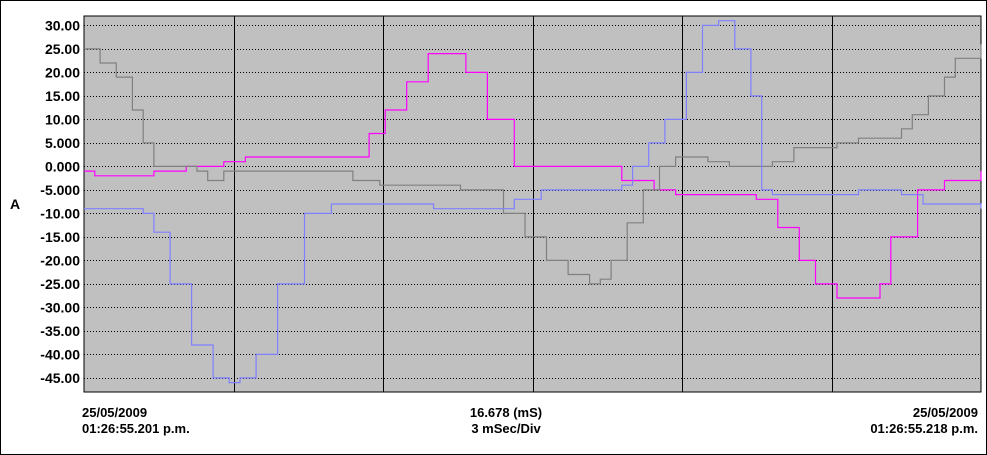  What do you see at coordinates (62, 49) in the screenshot?
I see `y-tick-label: 25.00` at bounding box center [62, 49].